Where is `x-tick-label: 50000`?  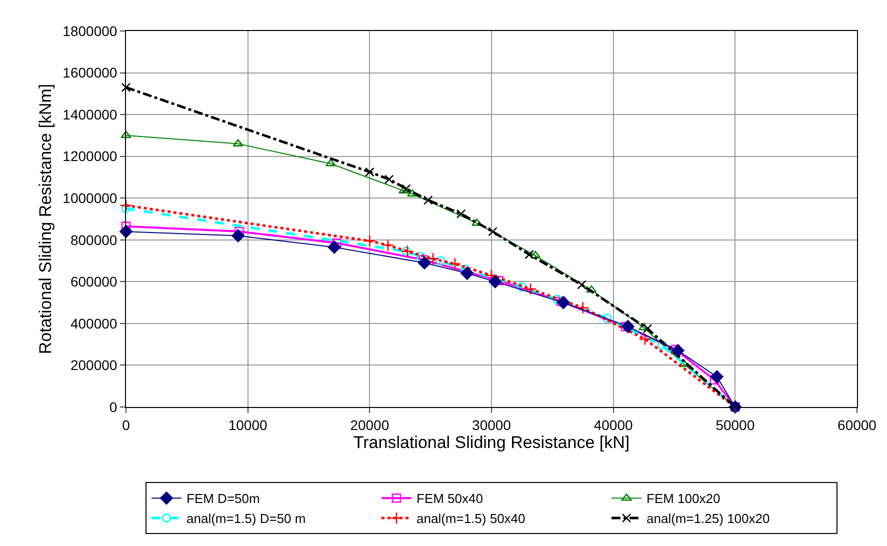
x-tick-label: 50000 is located at coordinates (735, 424).